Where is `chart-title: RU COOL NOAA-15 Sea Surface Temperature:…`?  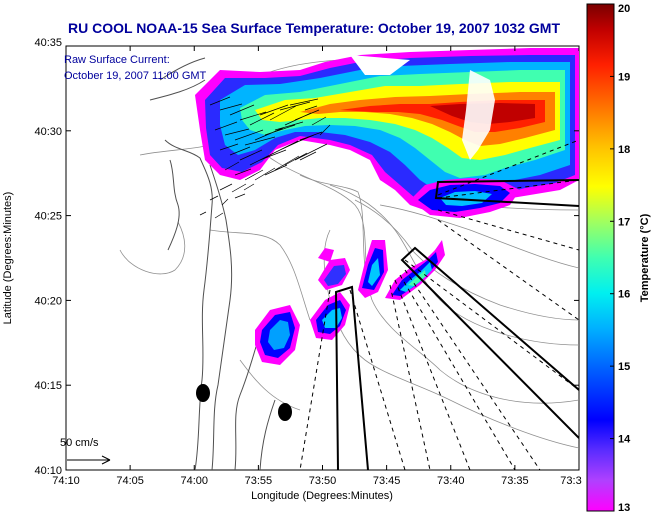
chart-title: RU COOL NOAA-15 Sea Surface Temperature:… is located at coordinates (314, 28).